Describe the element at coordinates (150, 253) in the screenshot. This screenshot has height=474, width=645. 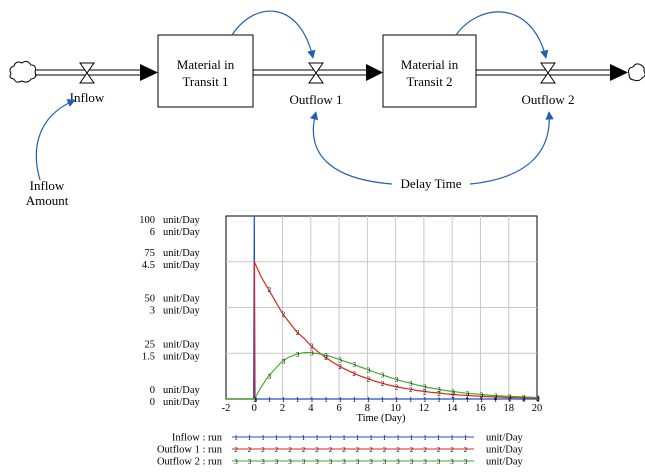
I see `y-tick-label-primary: 75` at that location.